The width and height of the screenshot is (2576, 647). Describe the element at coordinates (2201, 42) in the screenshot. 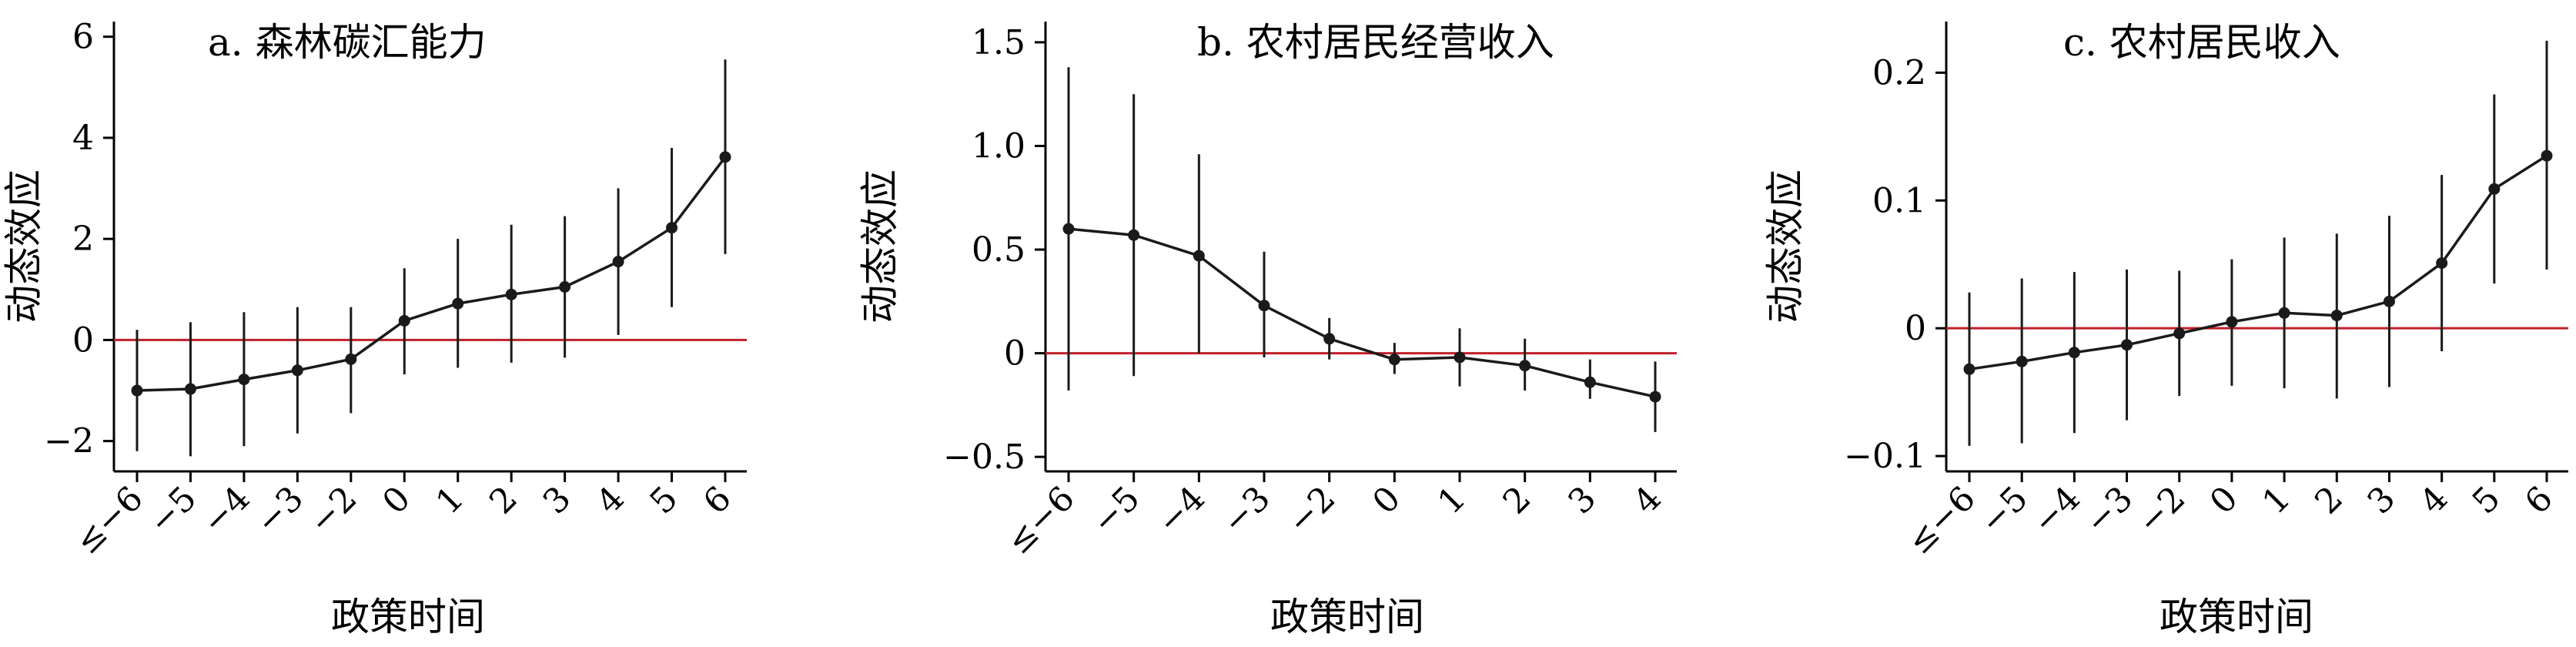

I see `chart-title: c. 农村居民收入` at that location.